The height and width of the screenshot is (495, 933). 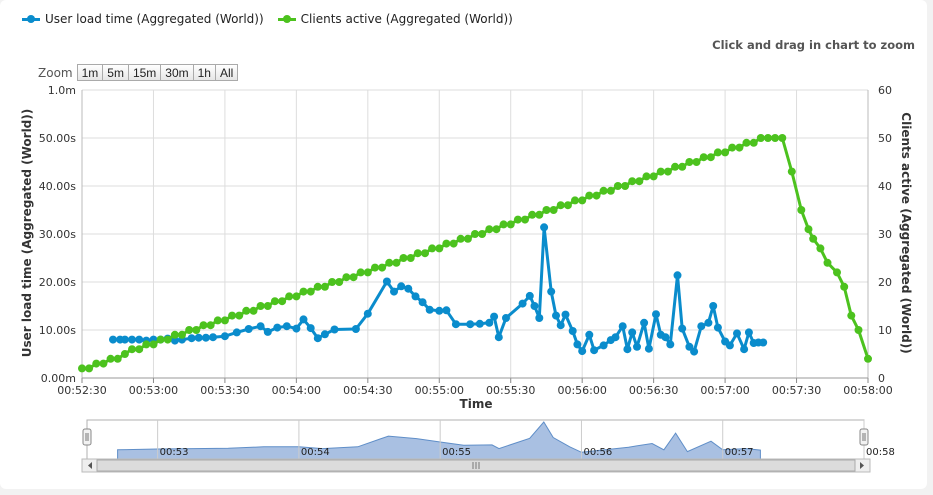 What do you see at coordinates (177, 72) in the screenshot?
I see `zoom-30m-button: 30m` at bounding box center [177, 72].